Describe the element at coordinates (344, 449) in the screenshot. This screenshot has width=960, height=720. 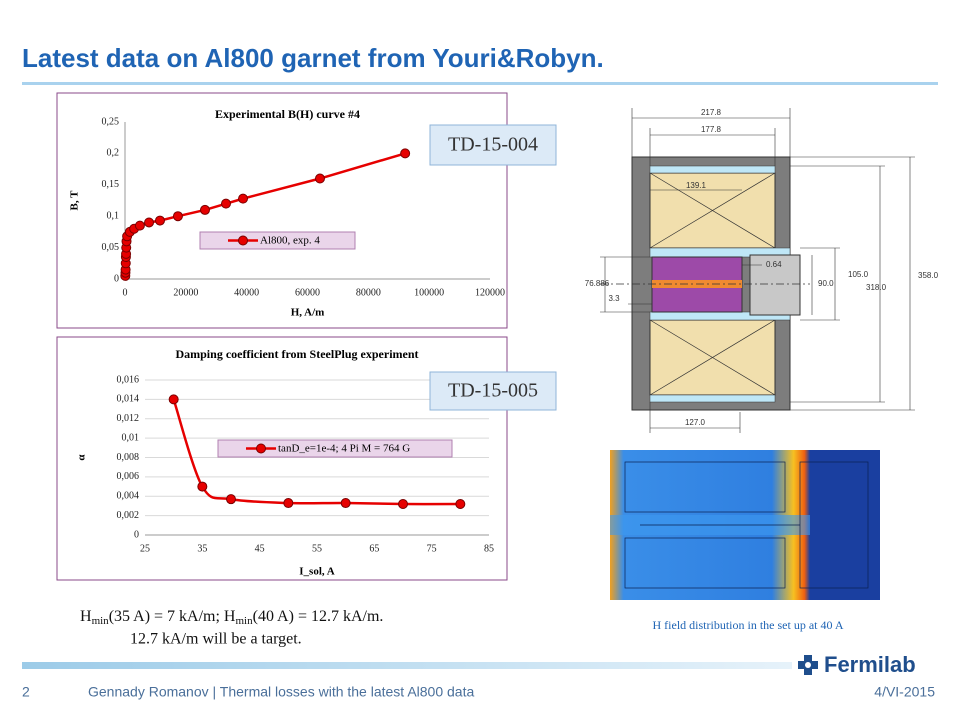
I see `legend-label: tanD_e=1e-4; 4 Pi M = 764 G` at that location.